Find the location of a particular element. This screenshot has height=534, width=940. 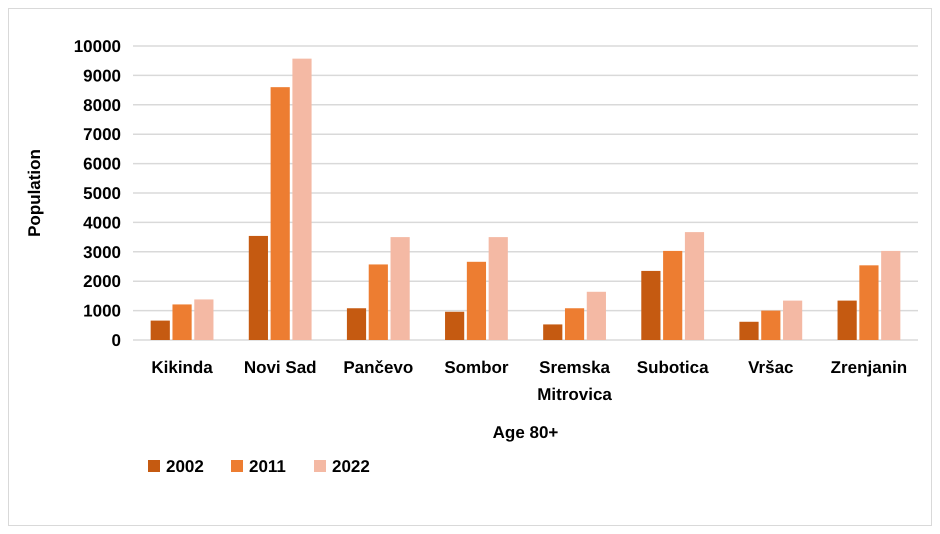

x-tick-label: Subotica is located at coordinates (673, 367).